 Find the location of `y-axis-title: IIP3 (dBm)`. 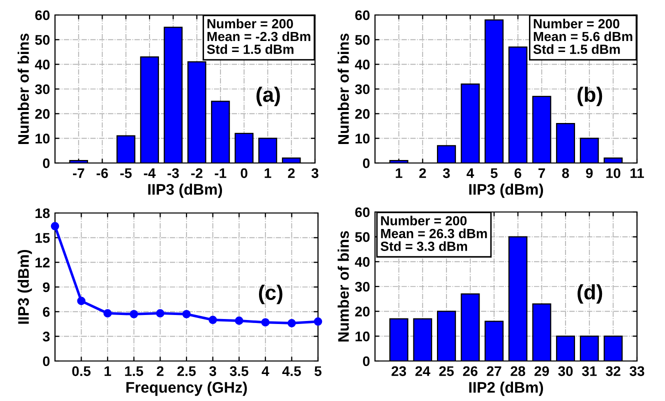

y-axis-title: IIP3 (dBm) is located at coordinates (25, 287).